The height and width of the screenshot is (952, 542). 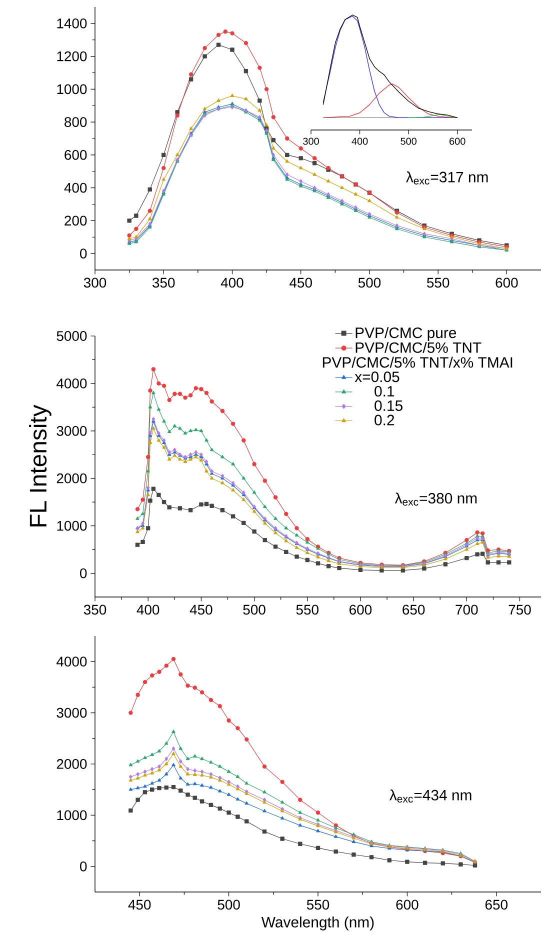 I want to click on x-axis-title: Wavelength (nm), so click(x=317, y=923).